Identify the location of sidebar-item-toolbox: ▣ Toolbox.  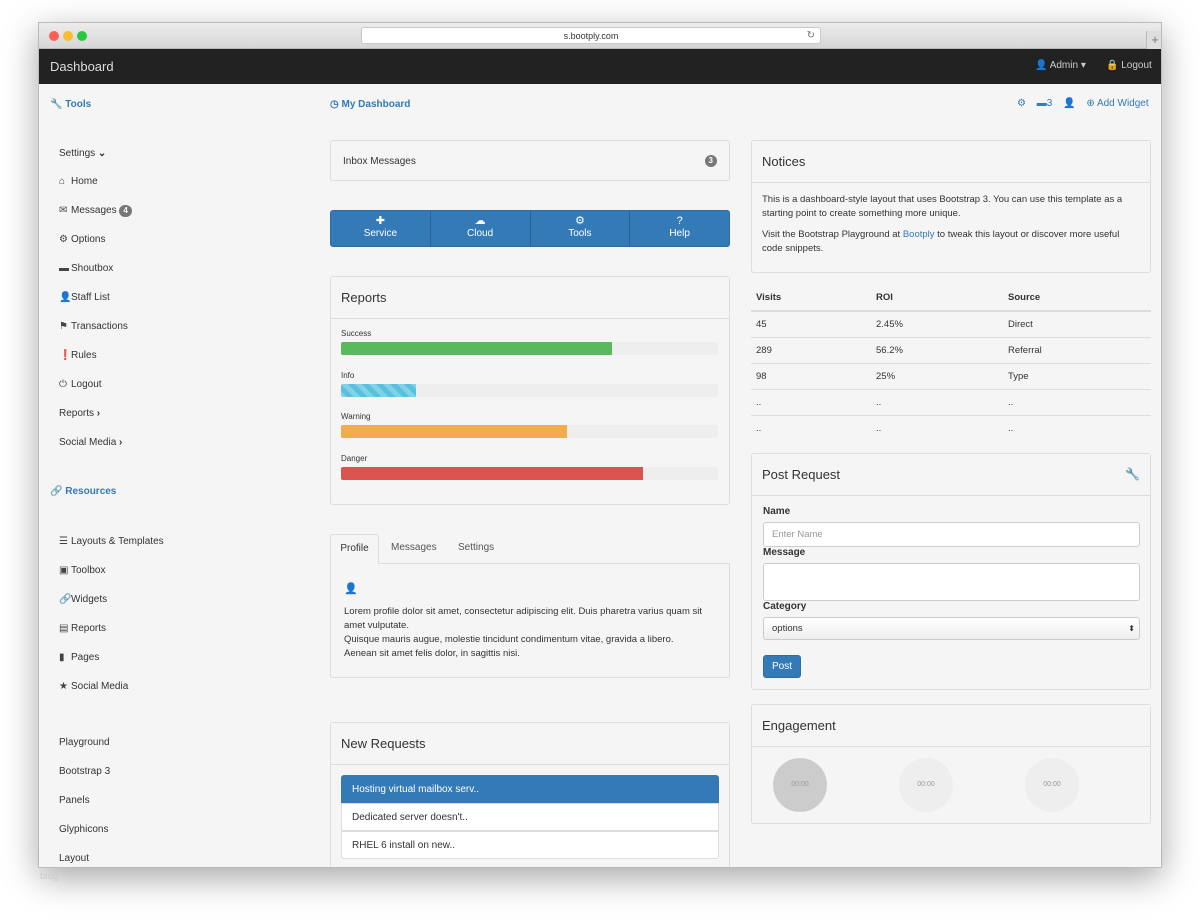
(82, 570).